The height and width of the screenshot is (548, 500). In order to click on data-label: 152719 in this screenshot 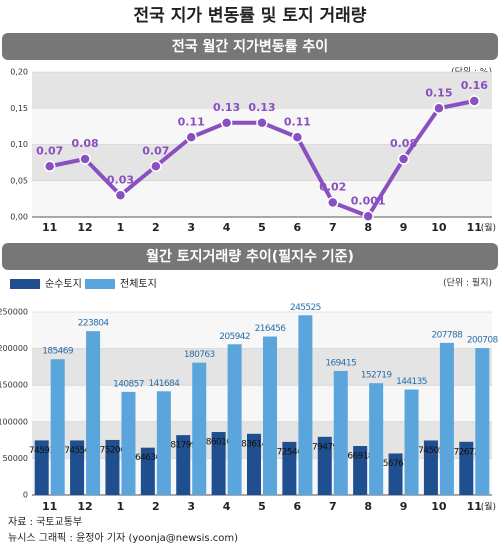, I will do `click(377, 376)`.